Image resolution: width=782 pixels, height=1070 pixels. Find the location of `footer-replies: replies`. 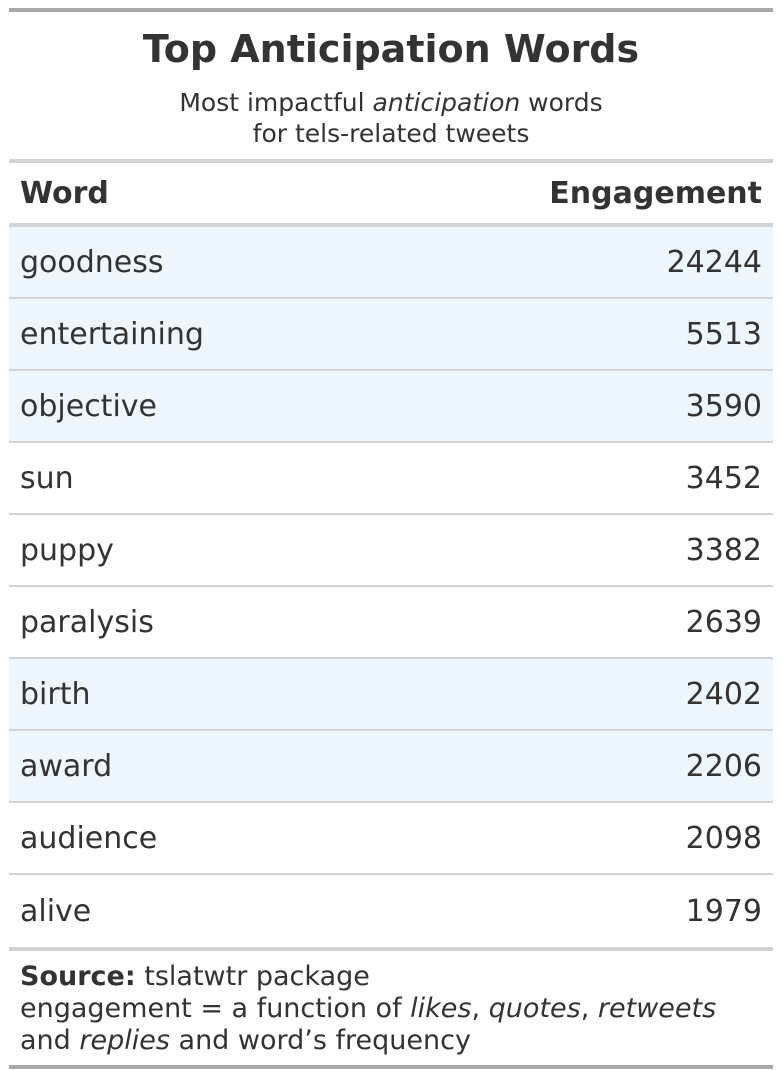

footer-replies: replies is located at coordinates (124, 1040).